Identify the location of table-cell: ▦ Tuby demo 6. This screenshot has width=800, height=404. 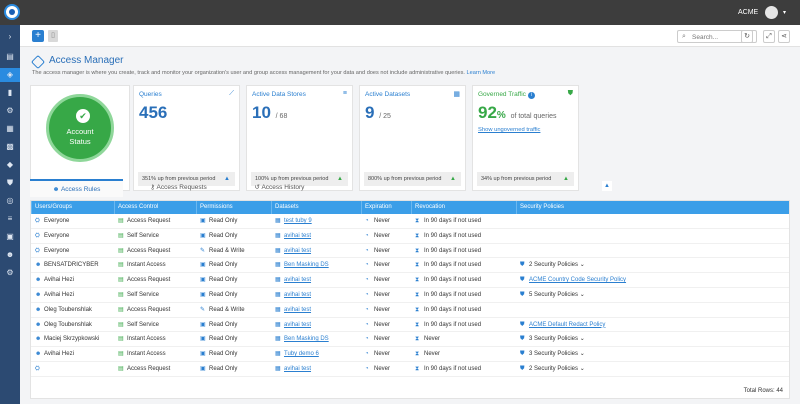
(317, 354).